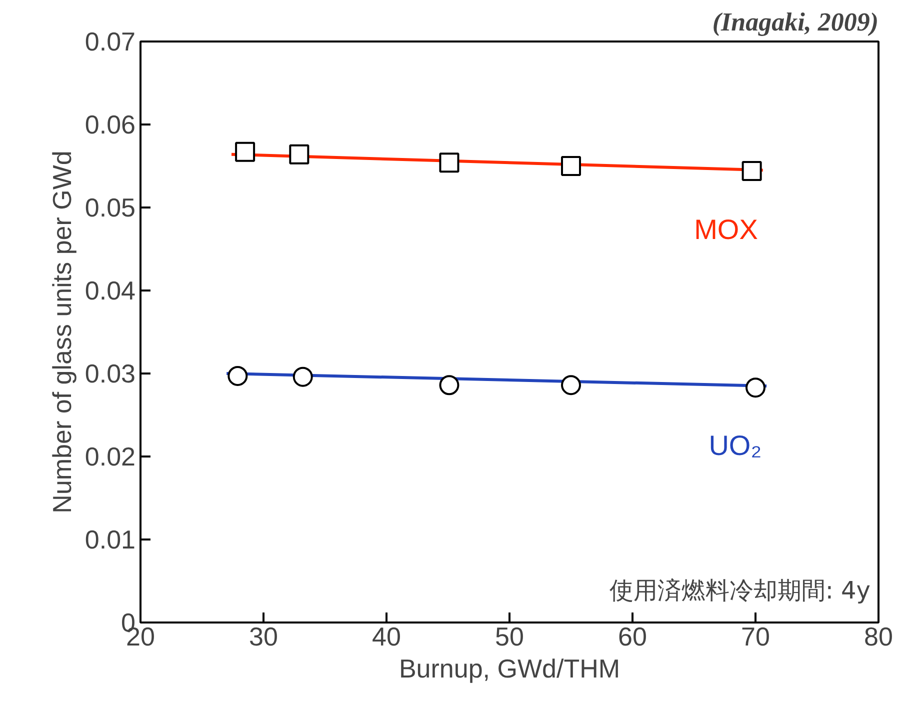  What do you see at coordinates (509, 669) in the screenshot?
I see `x-axis-title: Burnup, GWd/THM` at bounding box center [509, 669].